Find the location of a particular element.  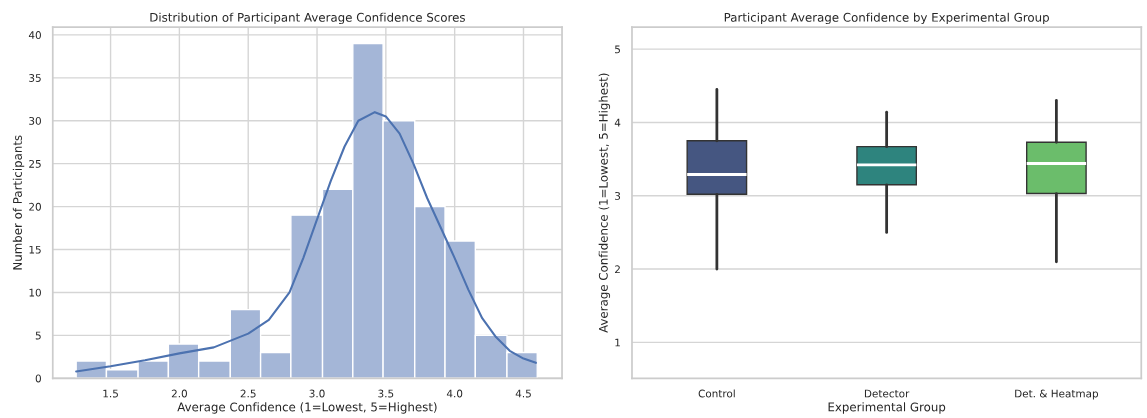

x-tick-label: 3.5 is located at coordinates (386, 393).